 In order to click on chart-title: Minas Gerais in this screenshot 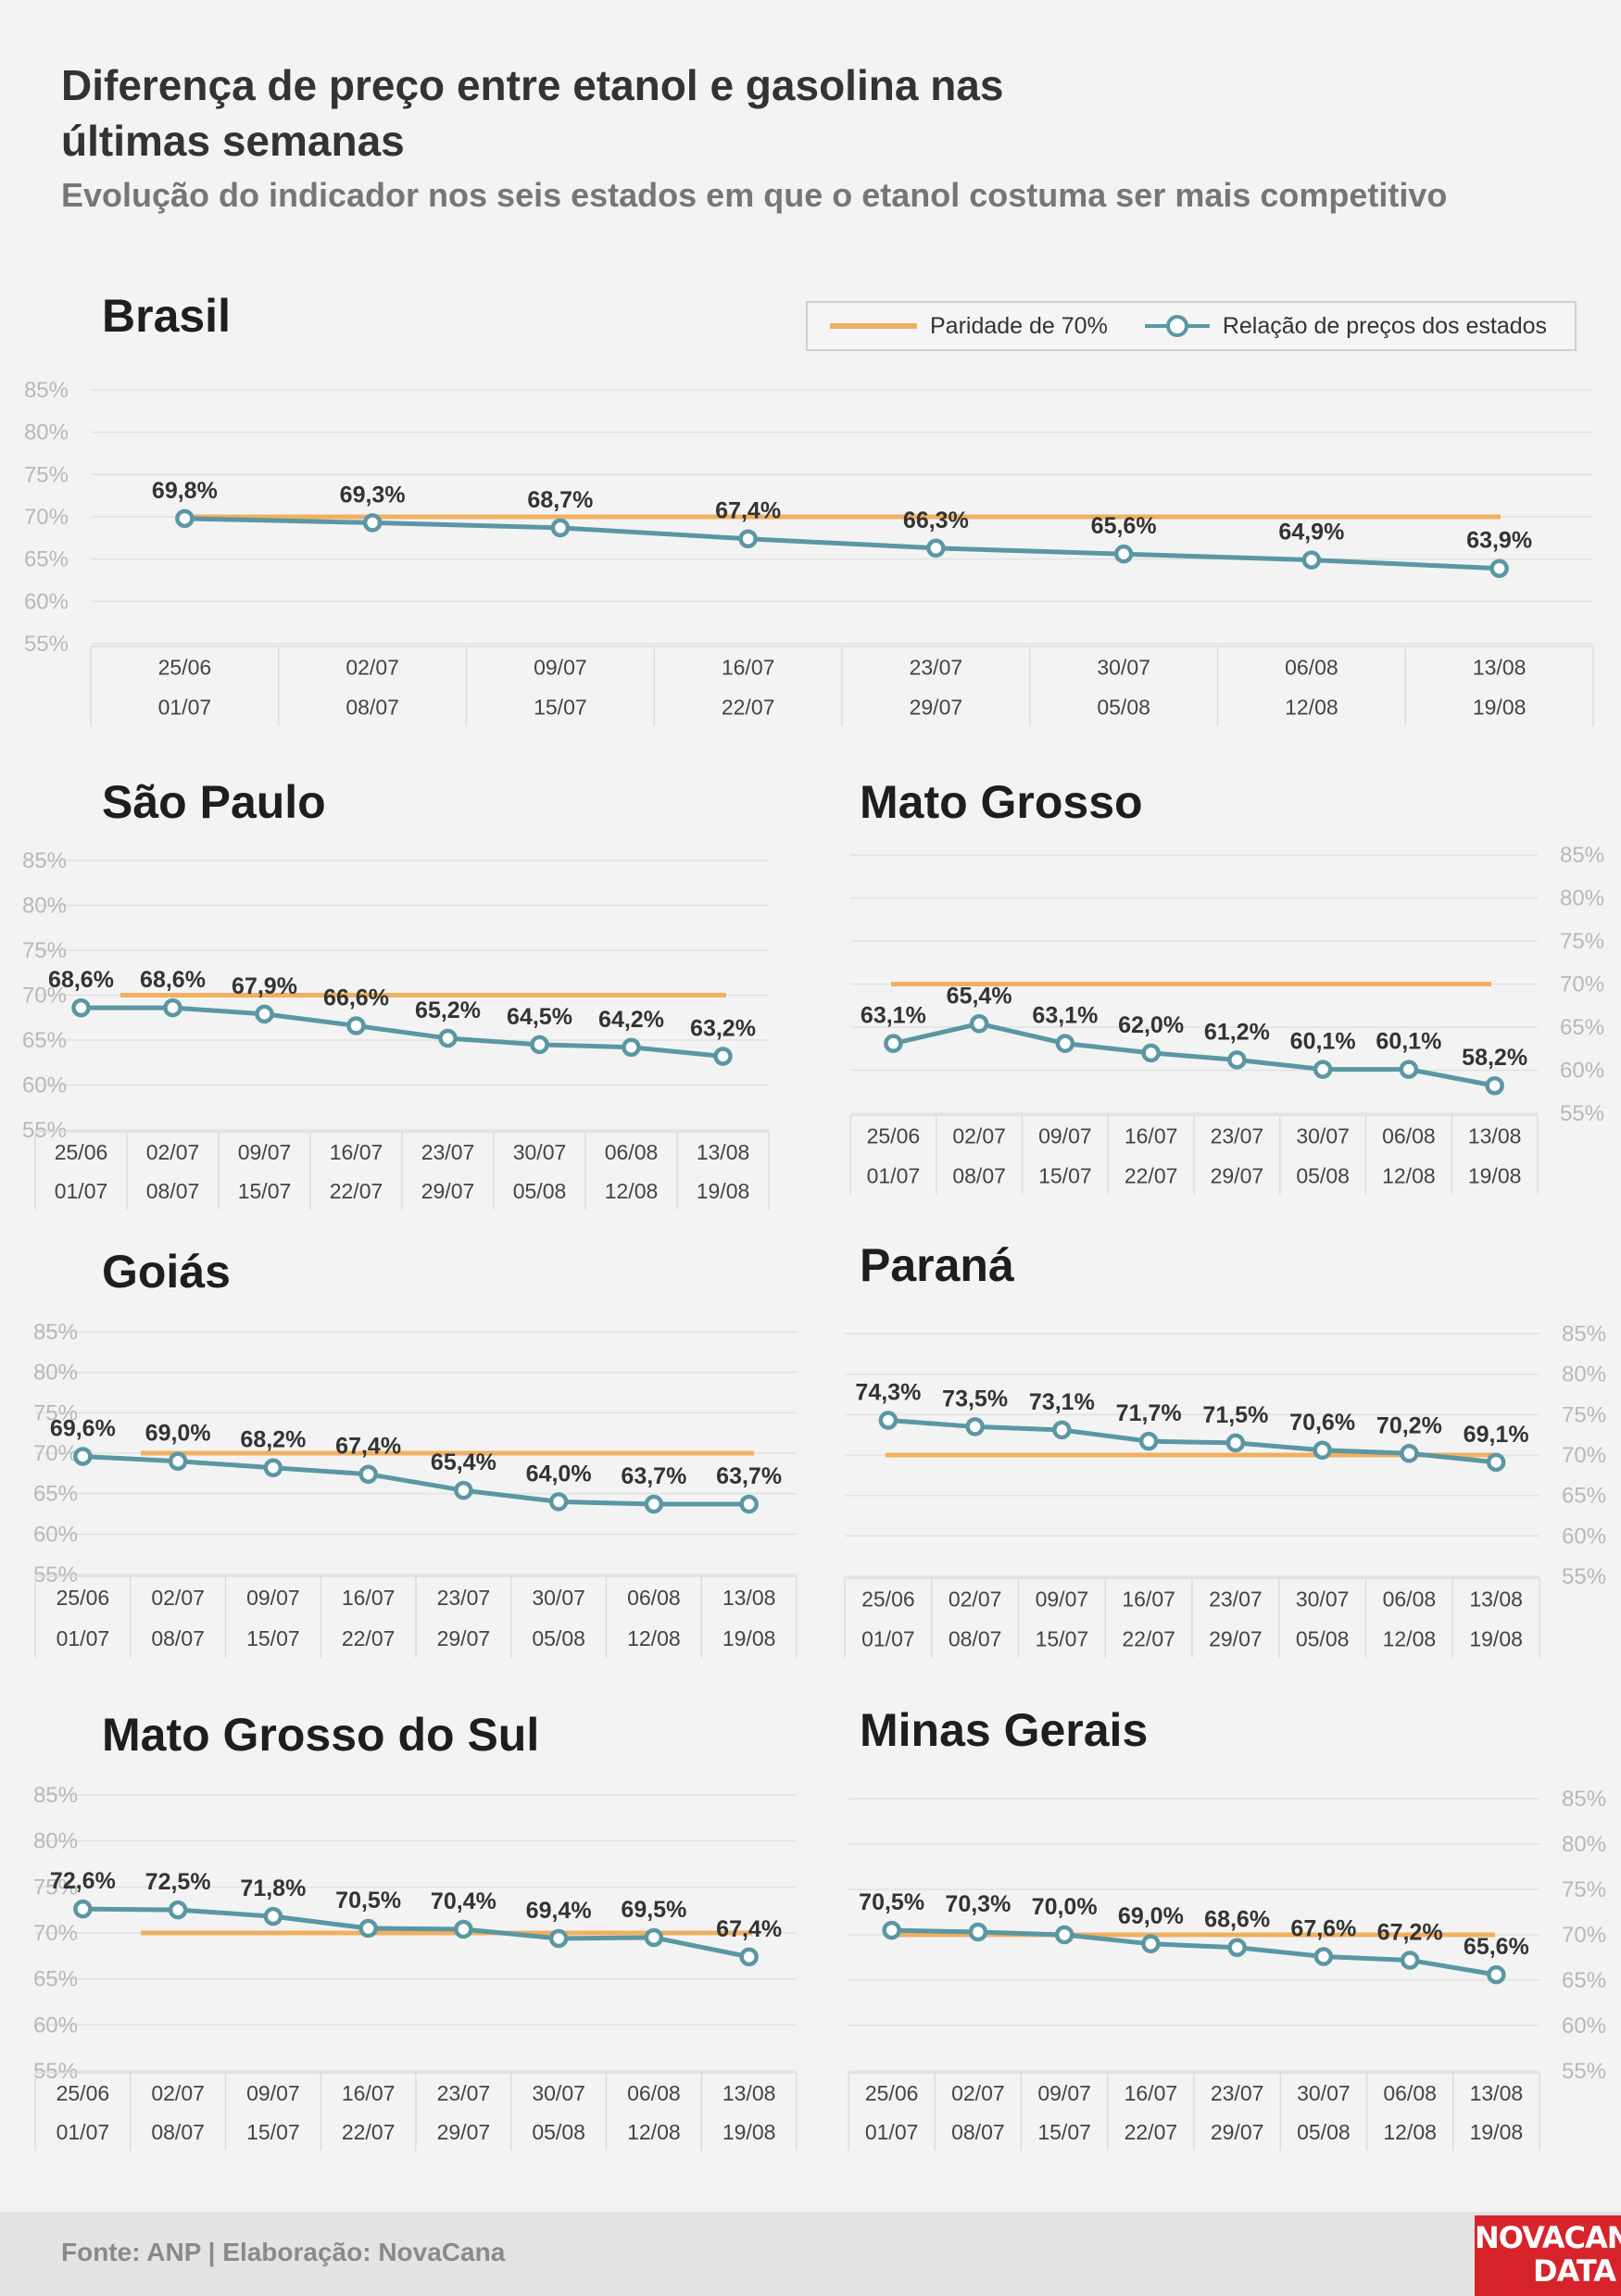, I will do `click(1004, 1730)`.